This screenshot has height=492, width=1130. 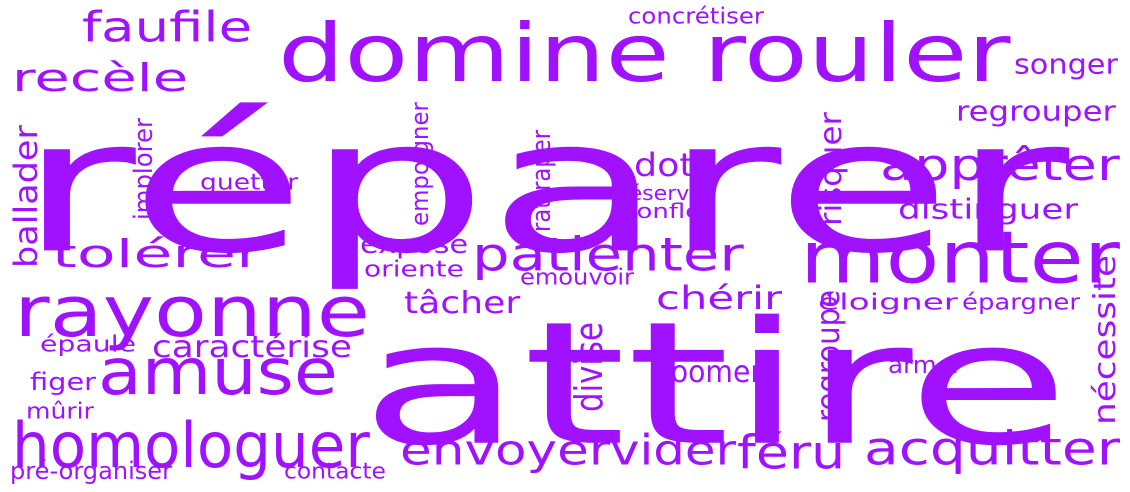 I want to click on word: expose, so click(x=414, y=244).